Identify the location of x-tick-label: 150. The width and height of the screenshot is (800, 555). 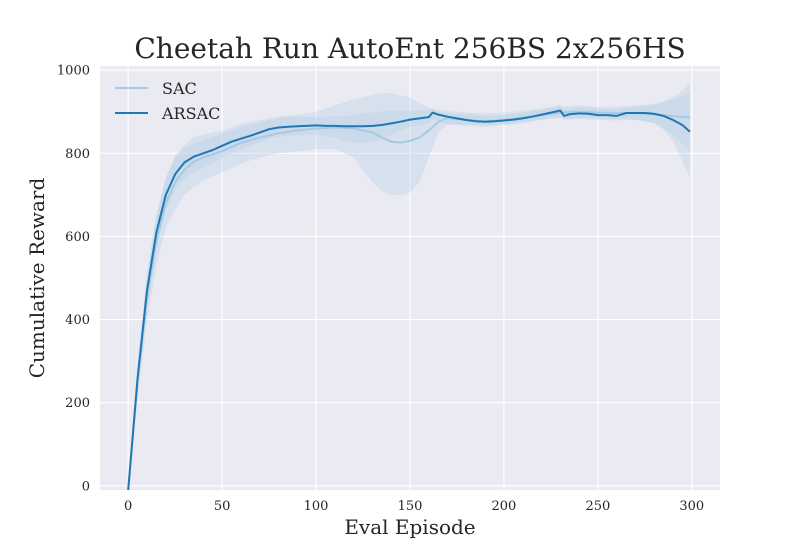
(410, 506).